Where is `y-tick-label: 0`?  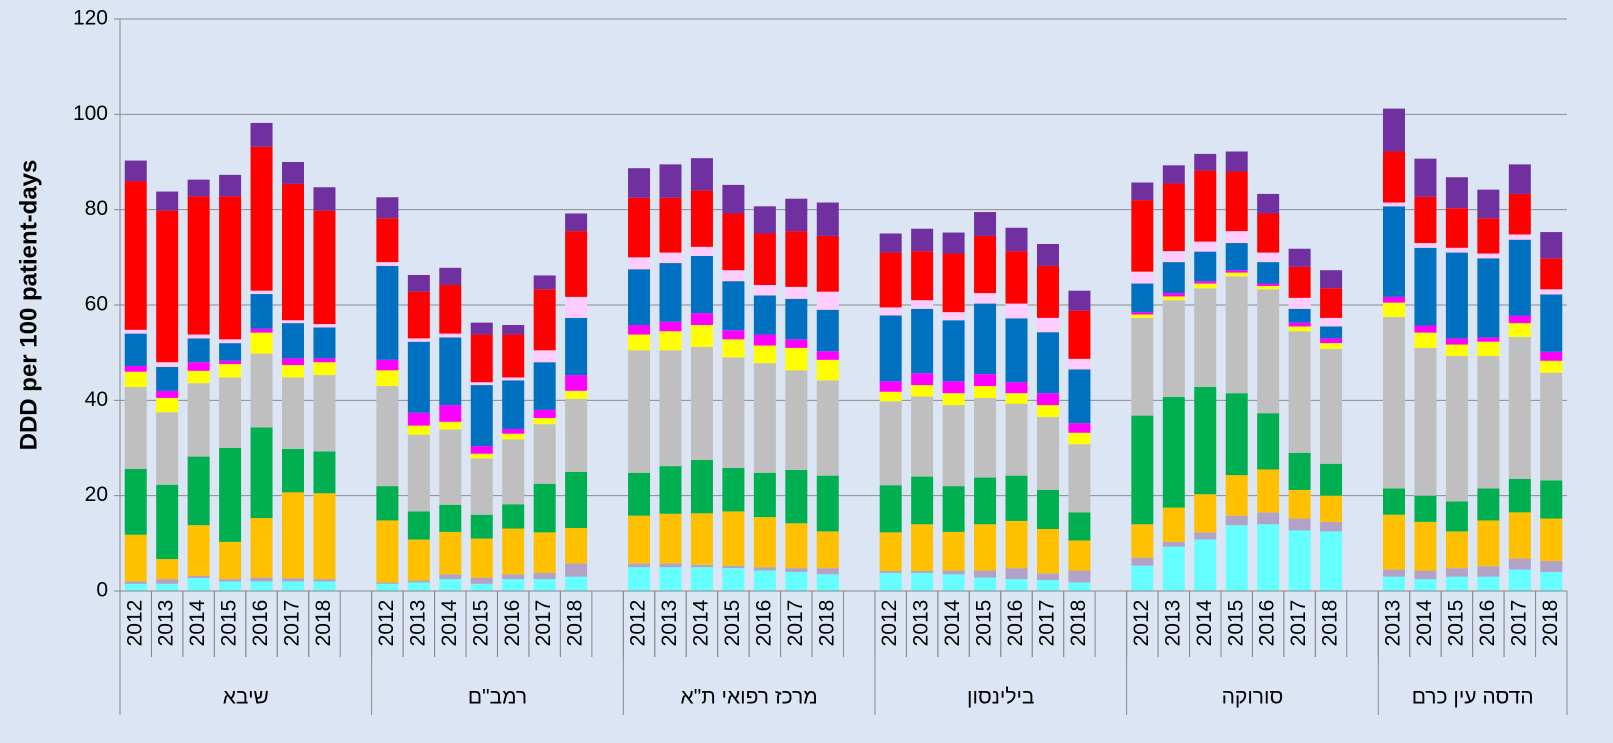 y-tick-label: 0 is located at coordinates (102, 590).